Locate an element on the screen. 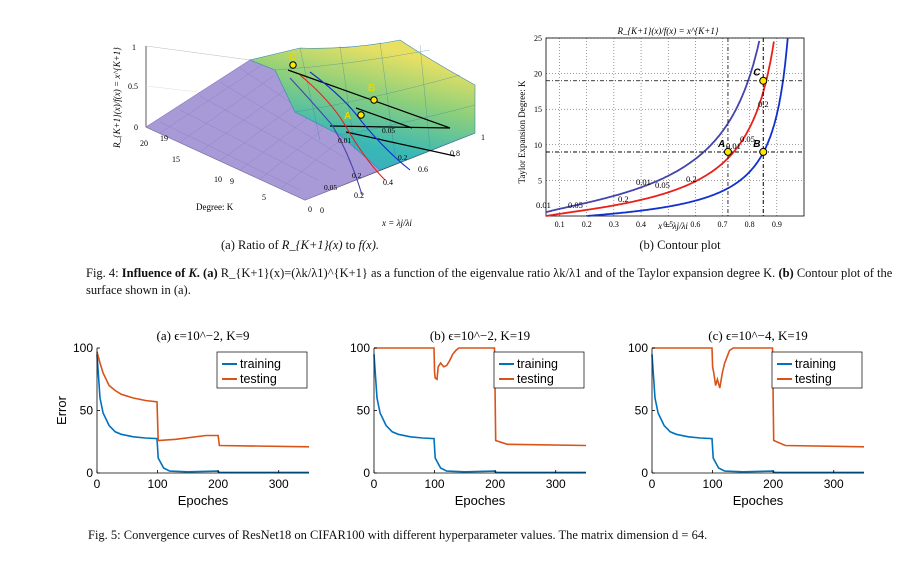 Image resolution: width=921 pixels, height=562 pixels. point-b-marker is located at coordinates (374, 100).